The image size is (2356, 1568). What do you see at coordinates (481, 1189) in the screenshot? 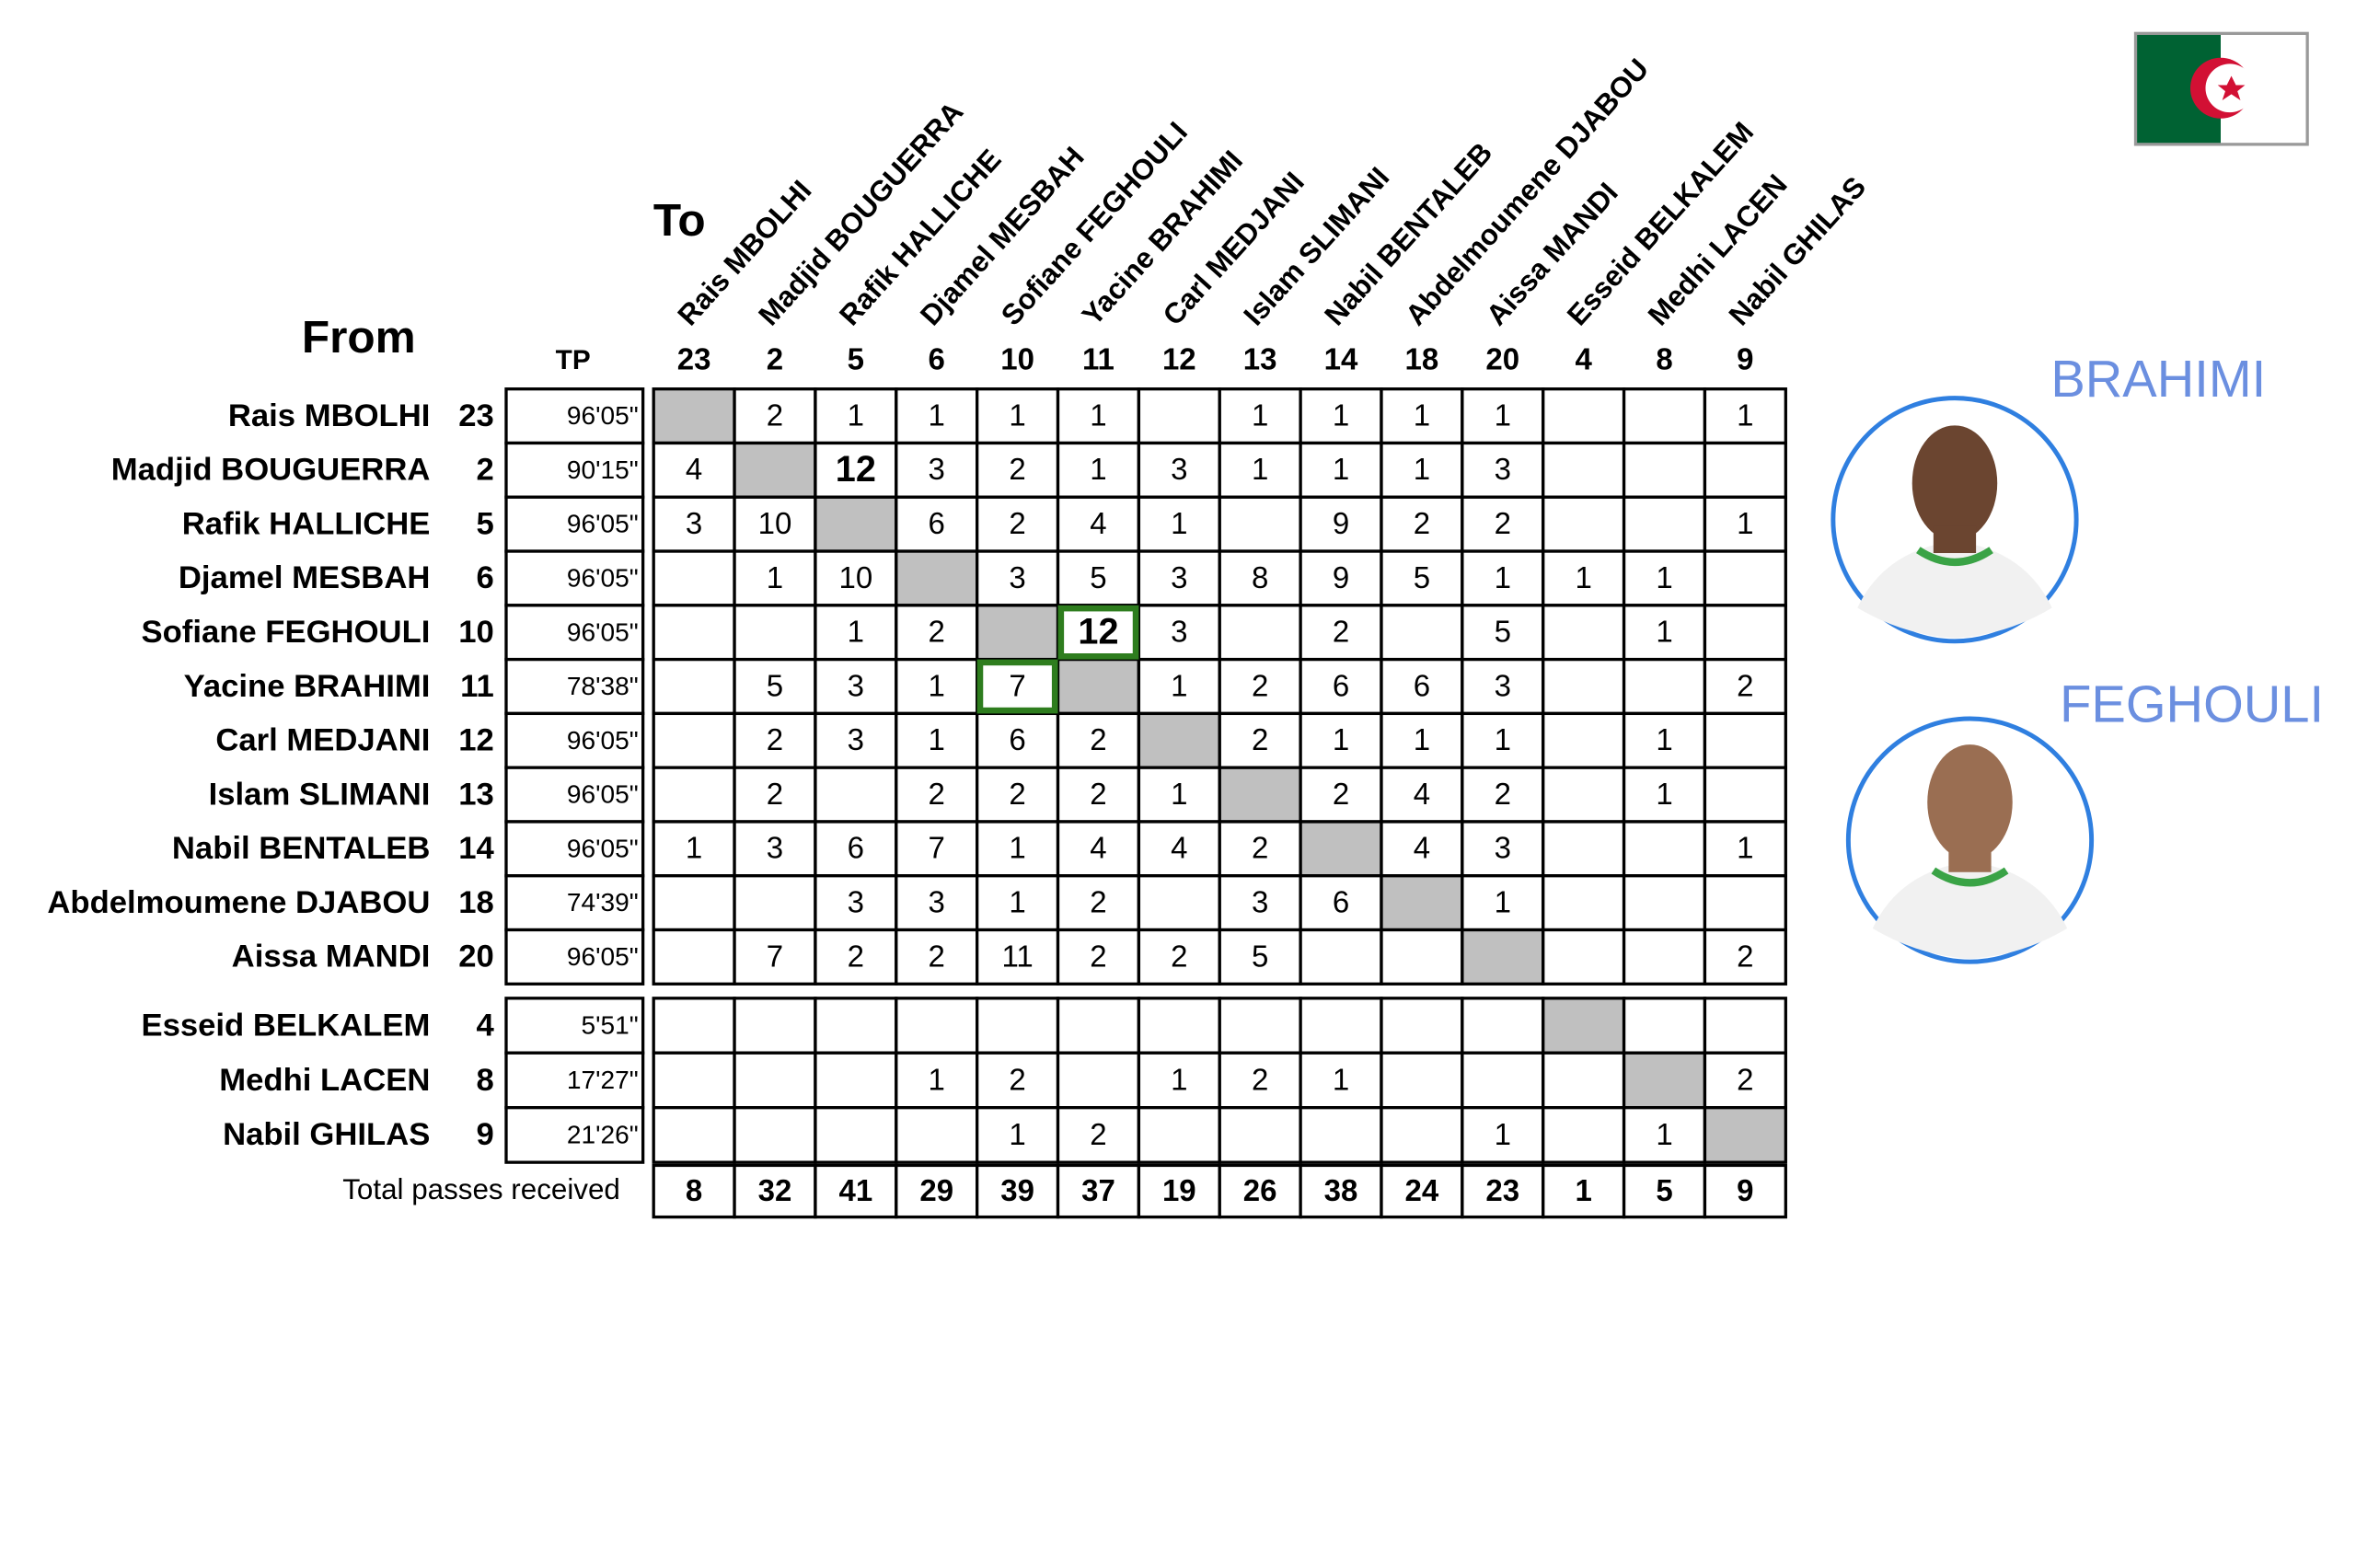
I see `total-label: Total passes received` at bounding box center [481, 1189].